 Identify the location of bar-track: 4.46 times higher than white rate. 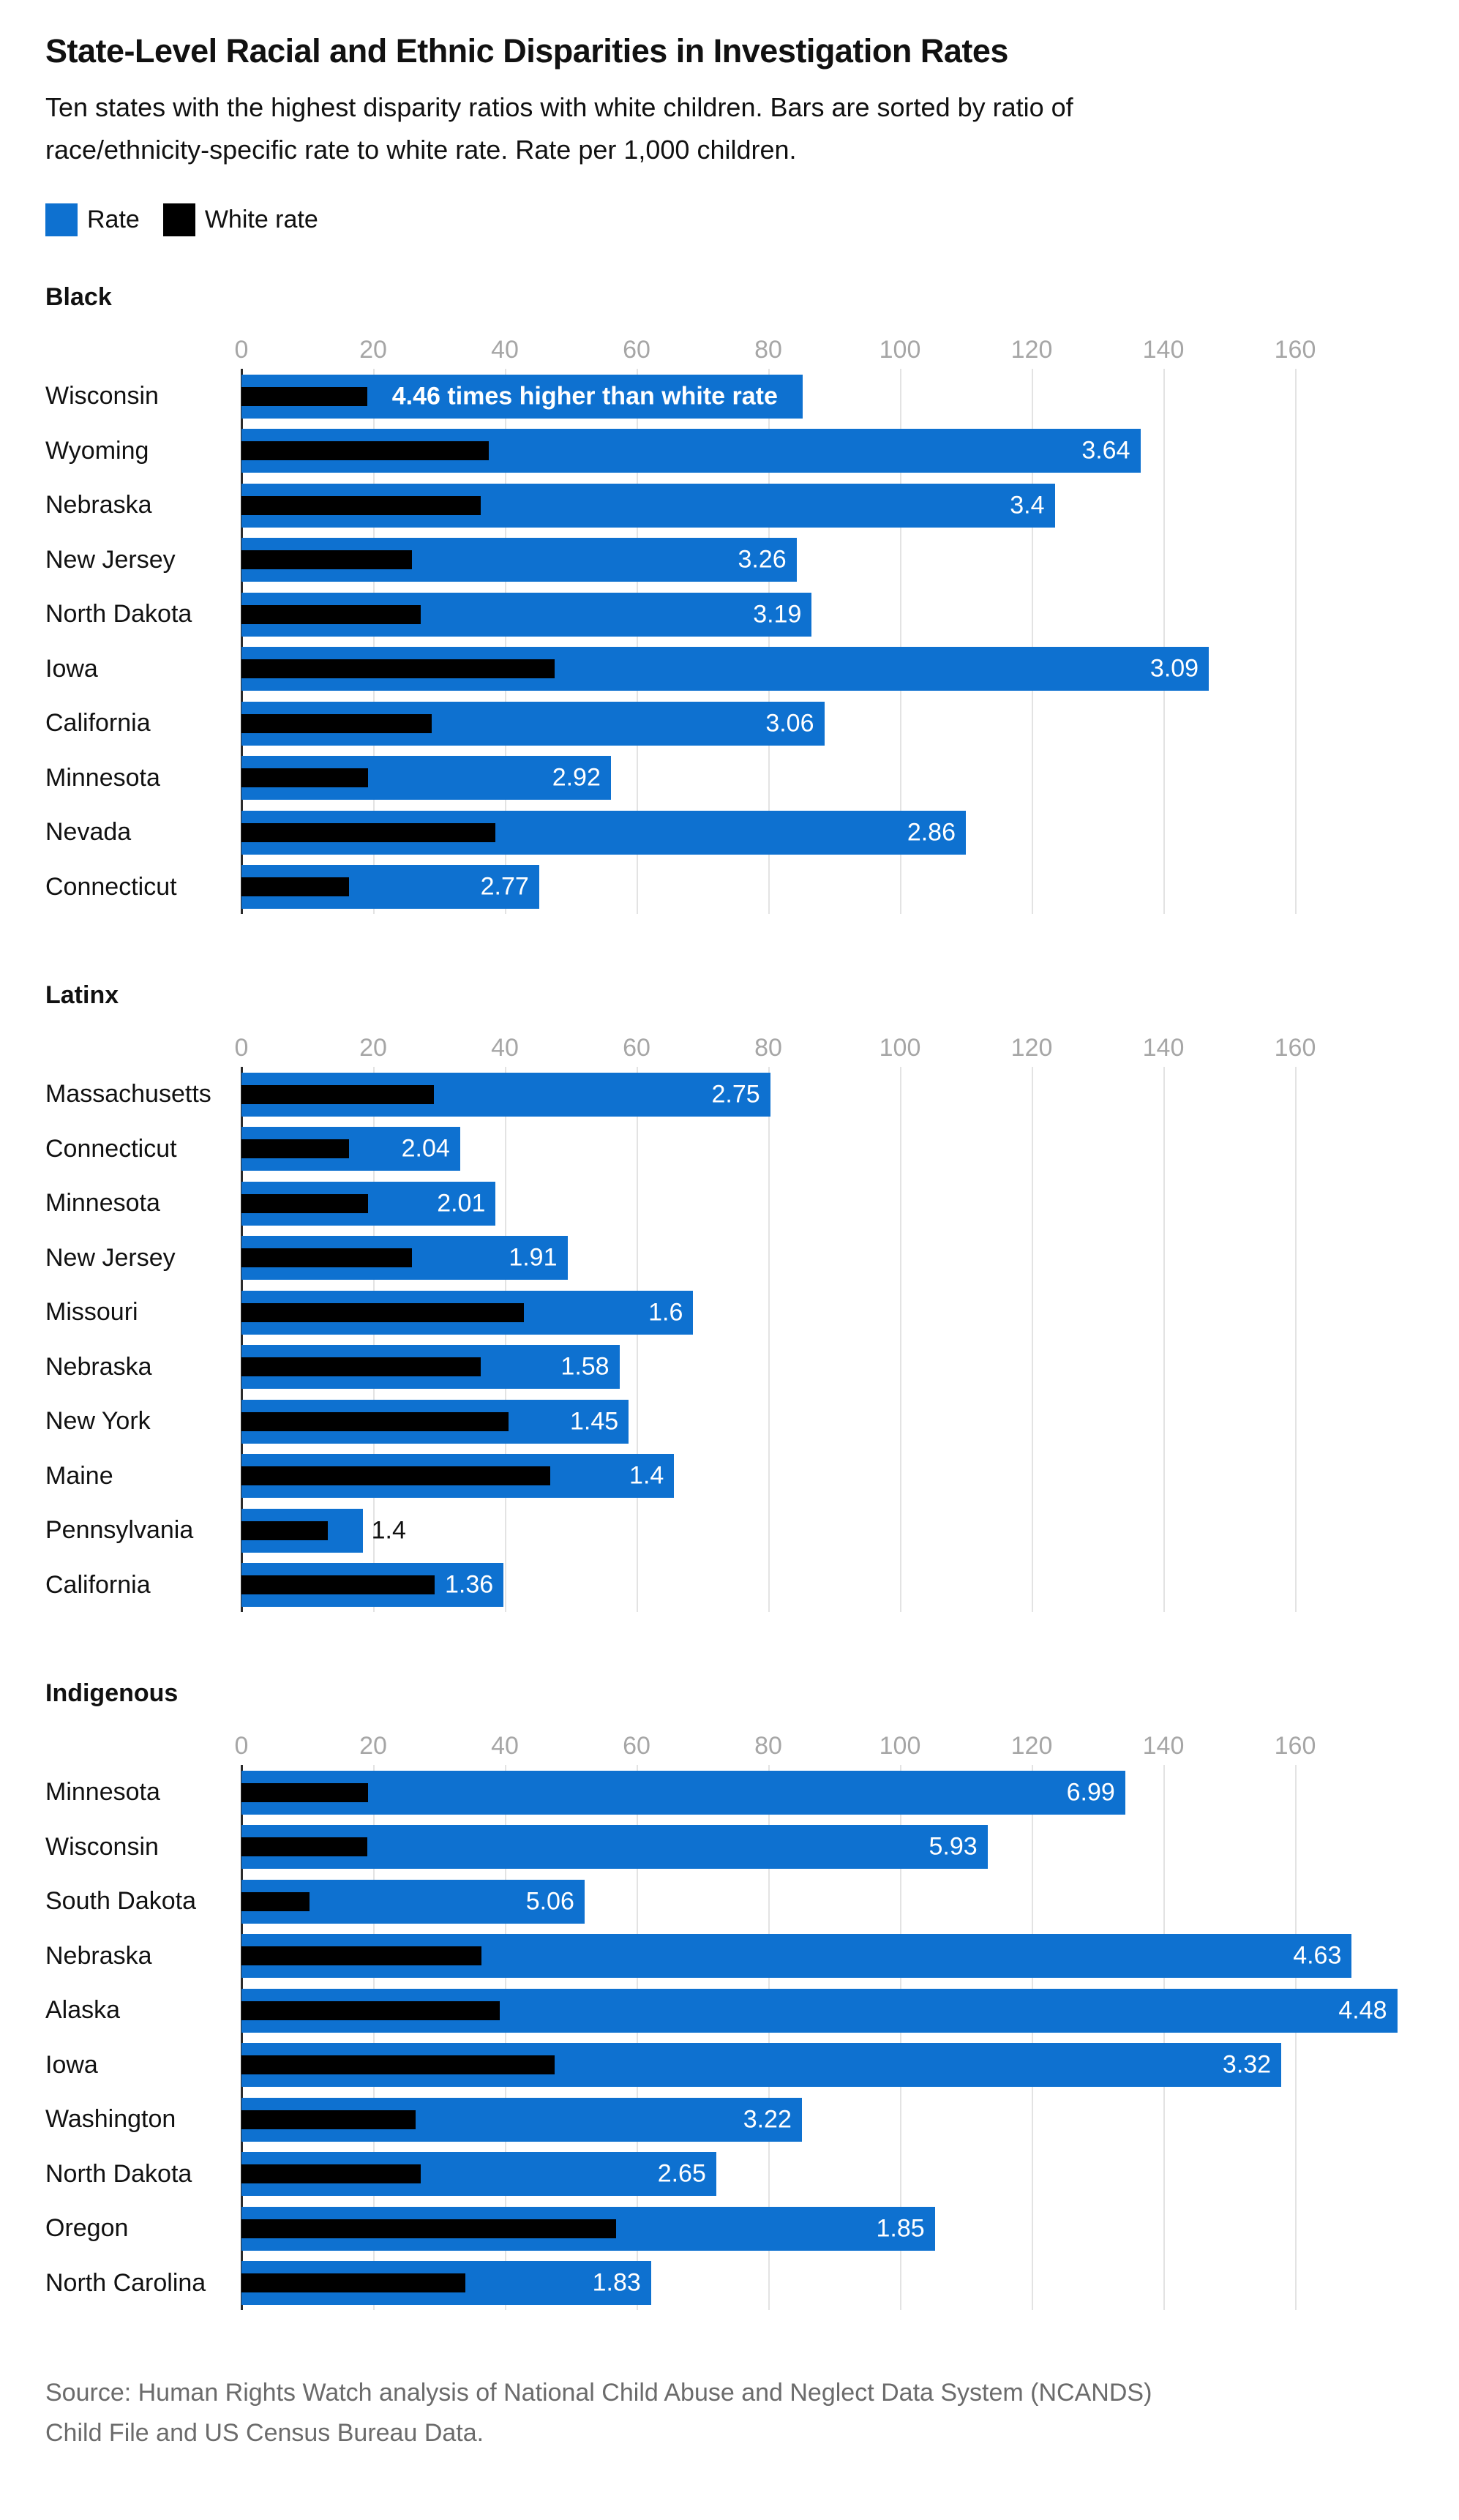
(826, 396).